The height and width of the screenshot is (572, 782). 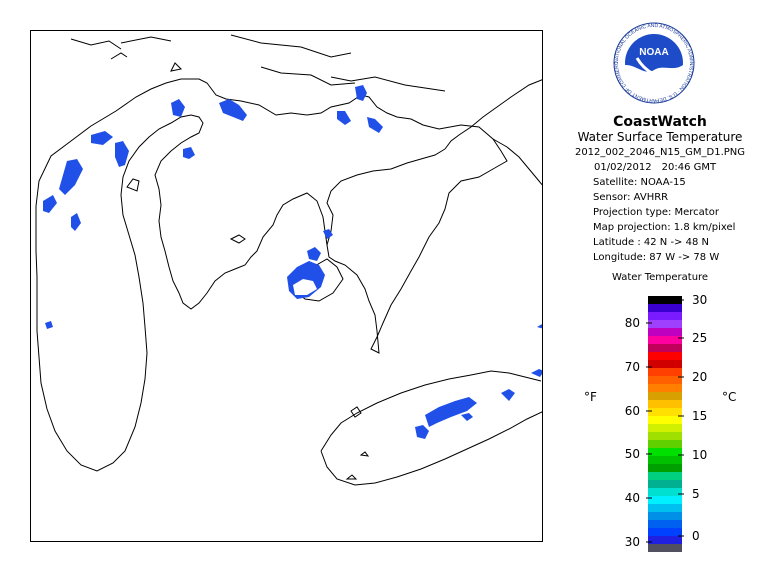 What do you see at coordinates (651, 242) in the screenshot?
I see `latitude-info: Latitude : 42 N -> 48 N` at bounding box center [651, 242].